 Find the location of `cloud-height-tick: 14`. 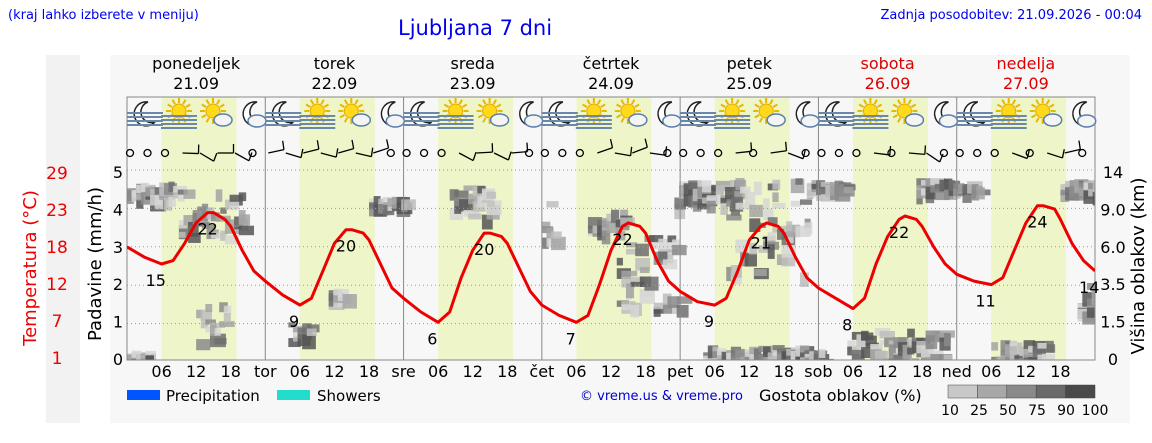

cloud-height-tick: 14 is located at coordinates (1113, 172).